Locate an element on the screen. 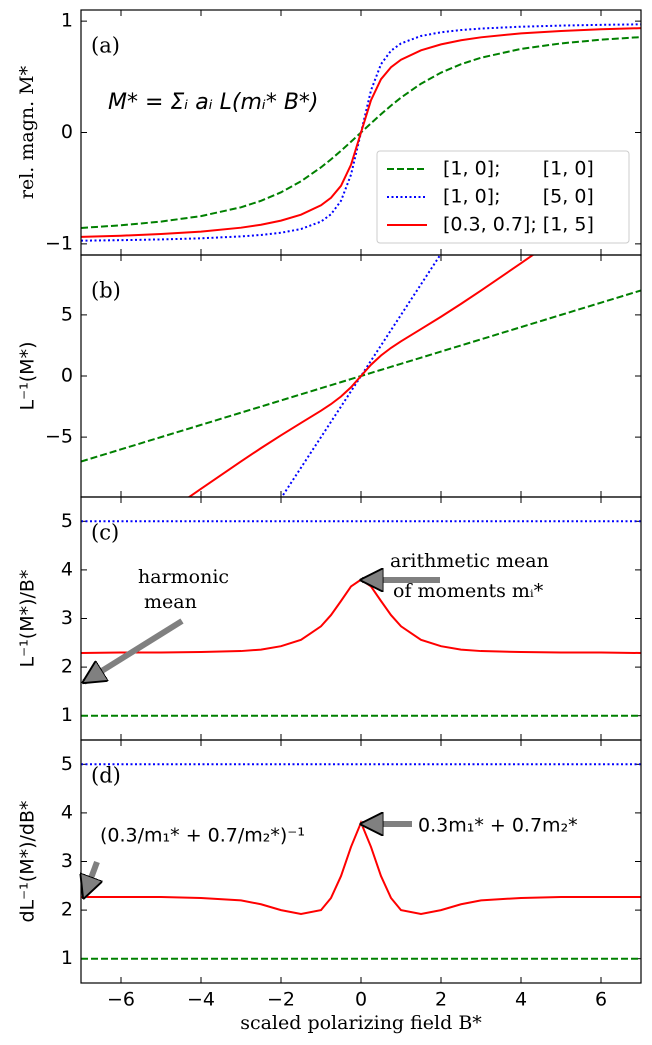 This screenshot has height=1045, width=652. x-tick-label: 2 is located at coordinates (441, 1000).